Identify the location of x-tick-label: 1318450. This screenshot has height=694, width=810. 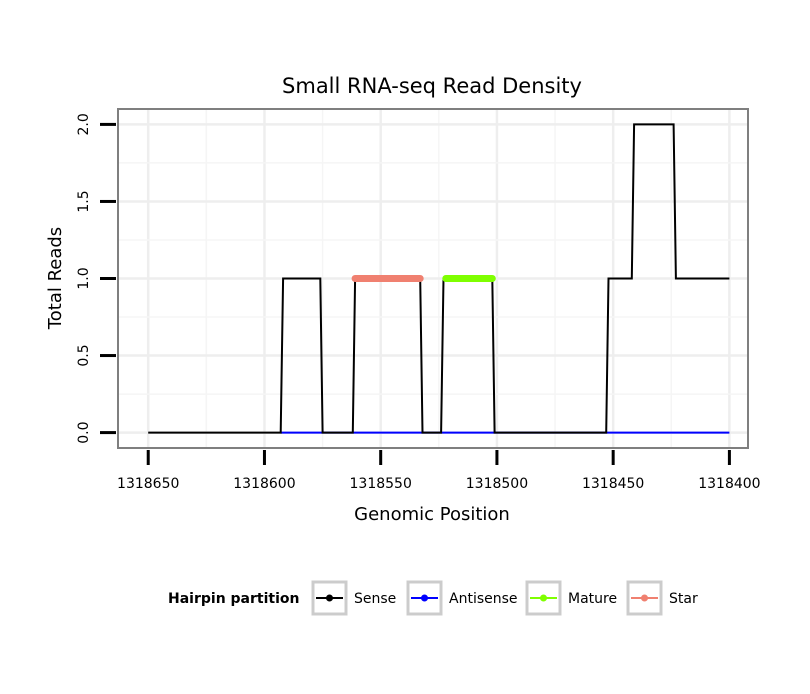
(613, 484).